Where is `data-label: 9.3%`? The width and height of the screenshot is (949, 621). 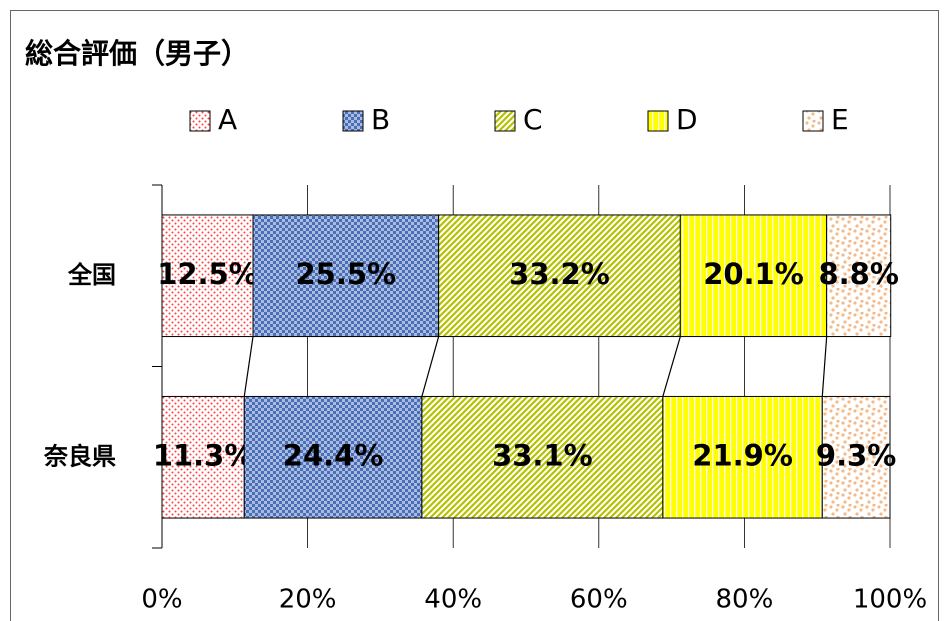
data-label: 9.3% is located at coordinates (856, 455).